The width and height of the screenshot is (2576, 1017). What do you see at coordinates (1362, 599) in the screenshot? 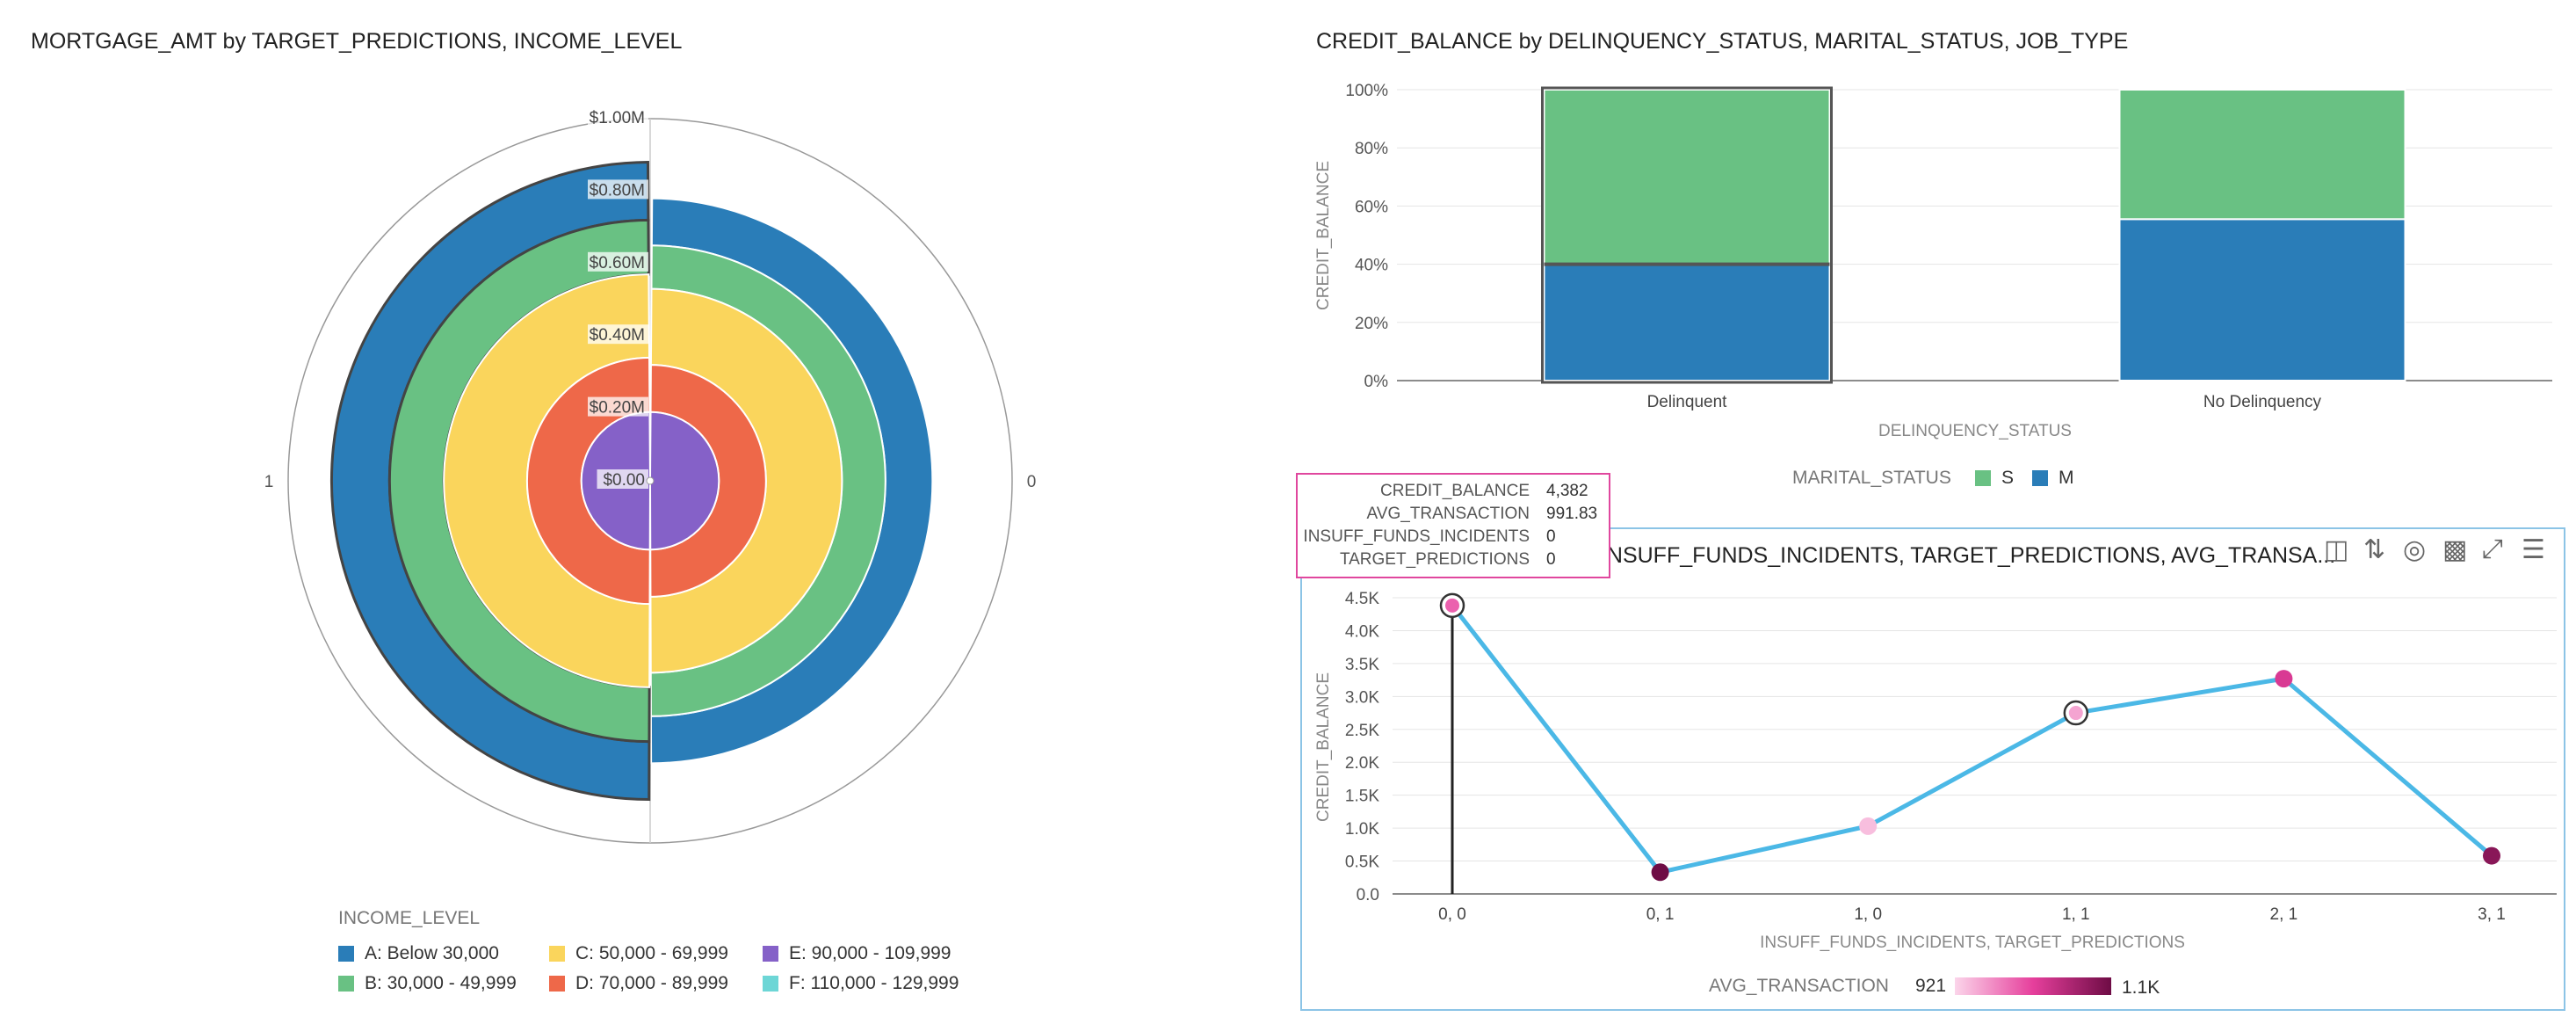
I see `y-tick-label: 4.5K` at bounding box center [1362, 599].